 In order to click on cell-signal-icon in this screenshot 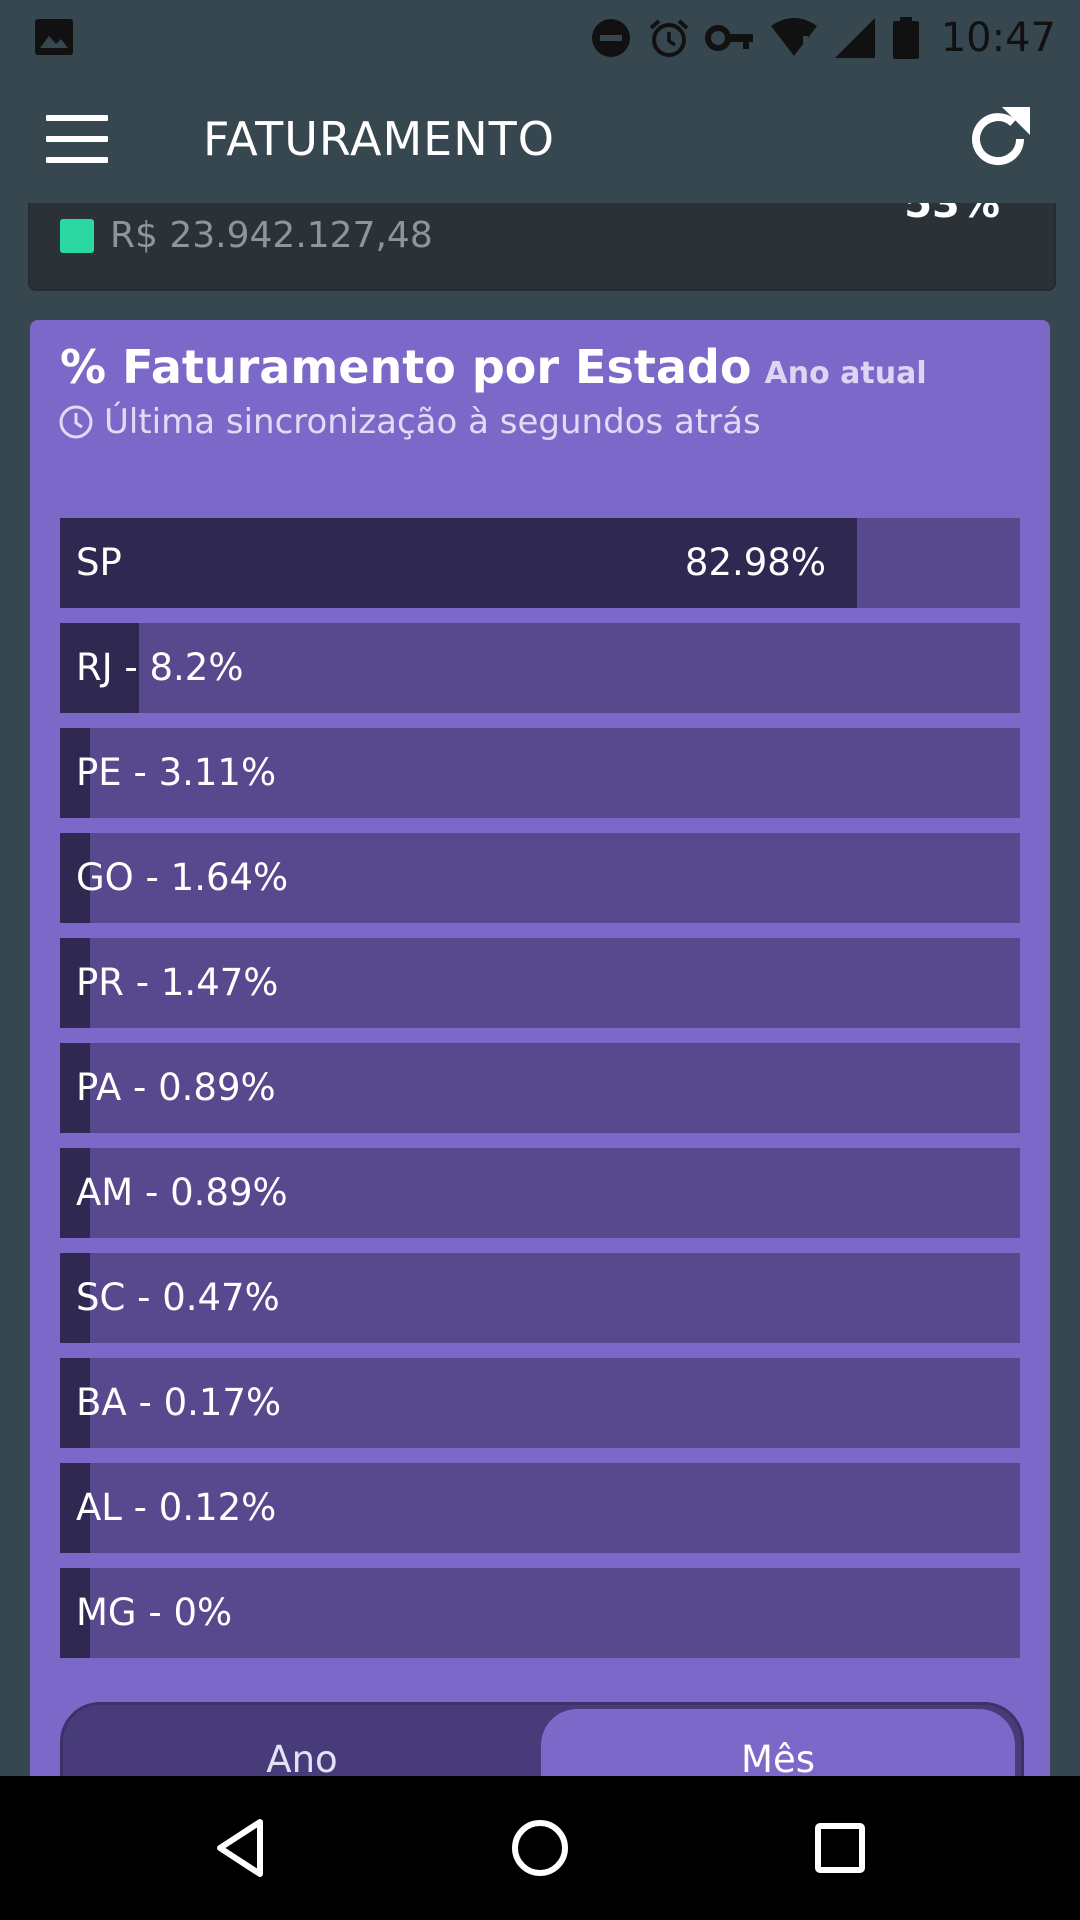, I will do `click(854, 38)`.